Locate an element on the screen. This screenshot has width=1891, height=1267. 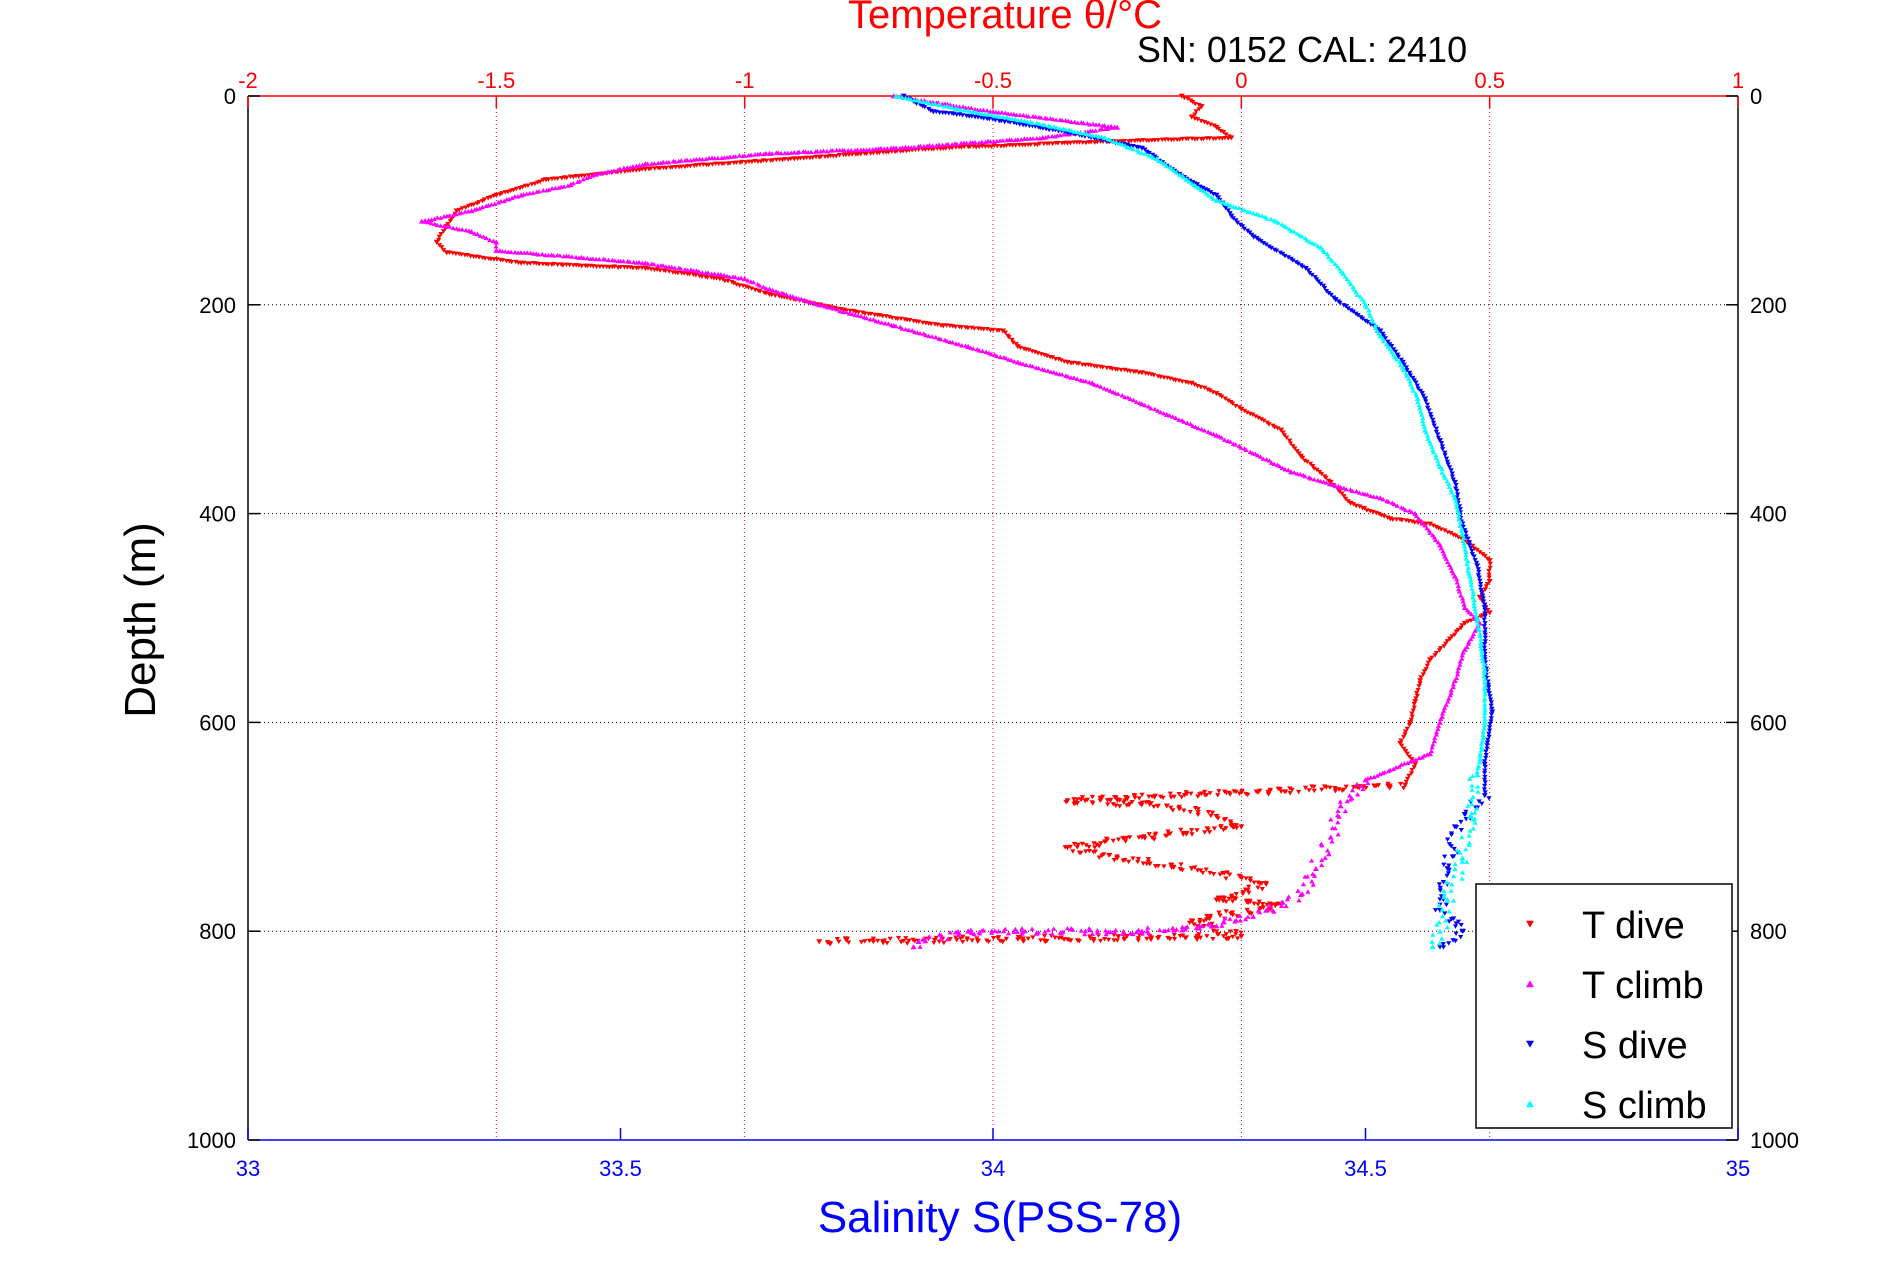
depth-tick-label-right: 400 is located at coordinates (1768, 514).